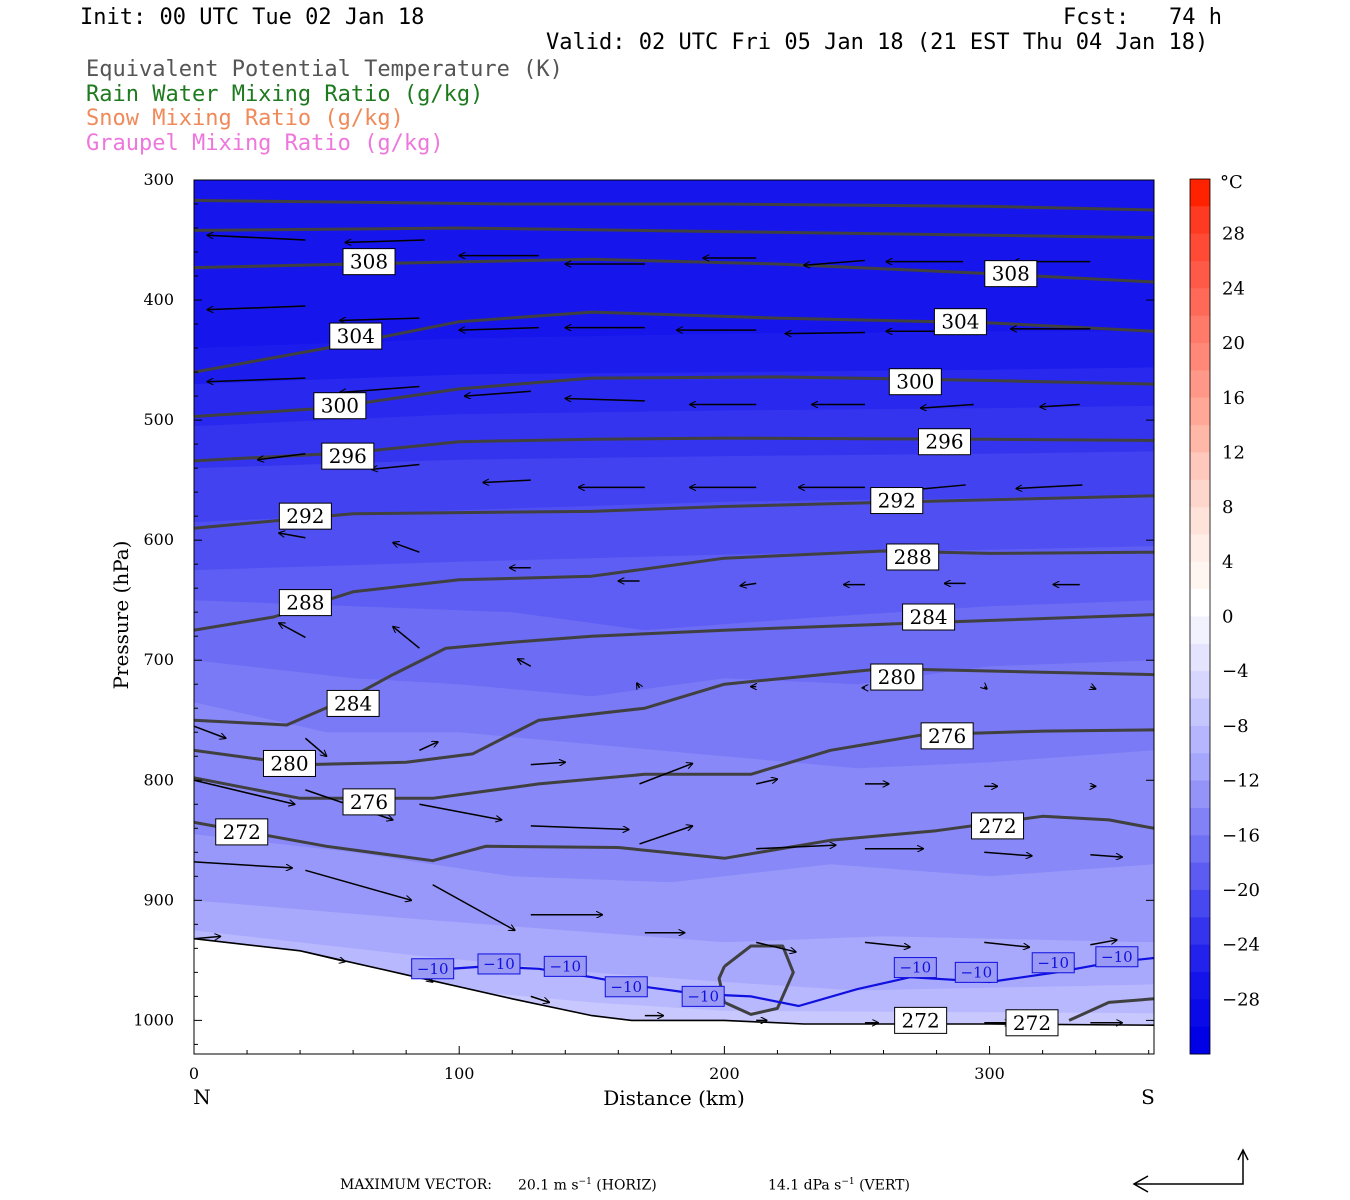 The height and width of the screenshot is (1200, 1350). I want to click on colorbar: °C 28 24 20 16 12 8 4 0 −4 −8 −12 −16 −20 −24 −28, so click(1224, 613).